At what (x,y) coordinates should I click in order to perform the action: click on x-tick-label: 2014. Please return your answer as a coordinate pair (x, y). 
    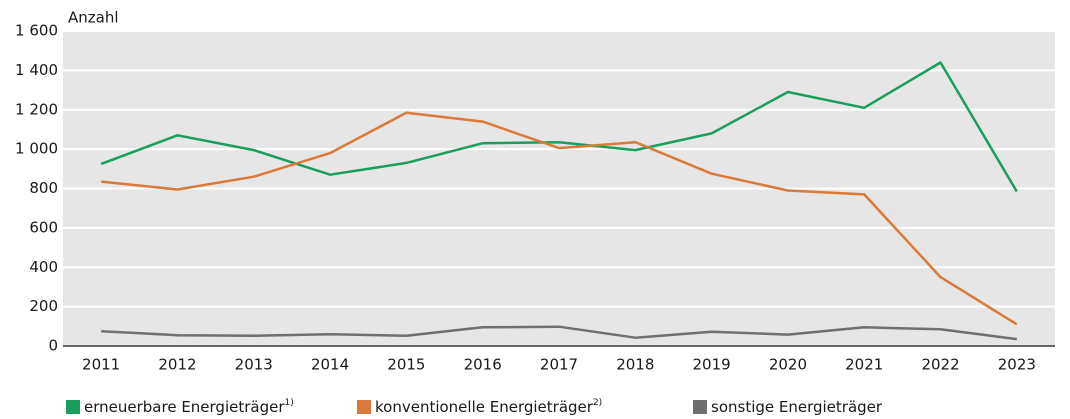
    Looking at the image, I should click on (330, 365).